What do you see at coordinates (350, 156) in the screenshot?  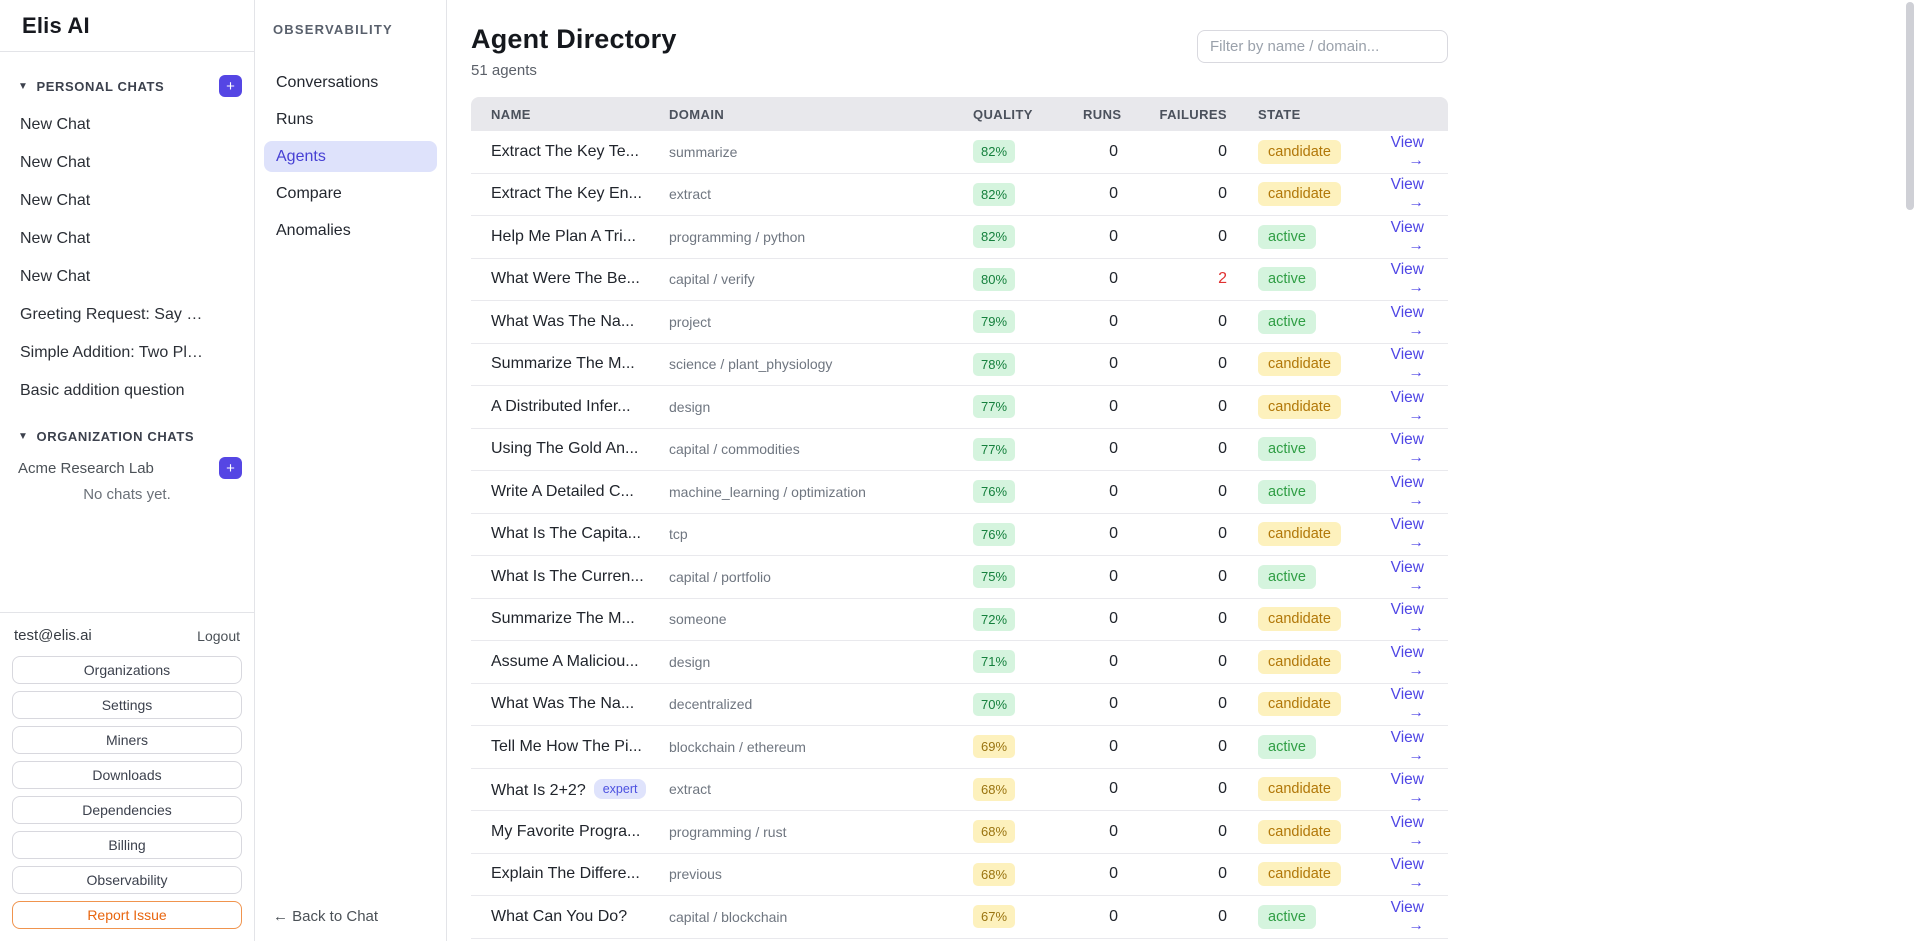 I see `nav-item-agents: Agents` at bounding box center [350, 156].